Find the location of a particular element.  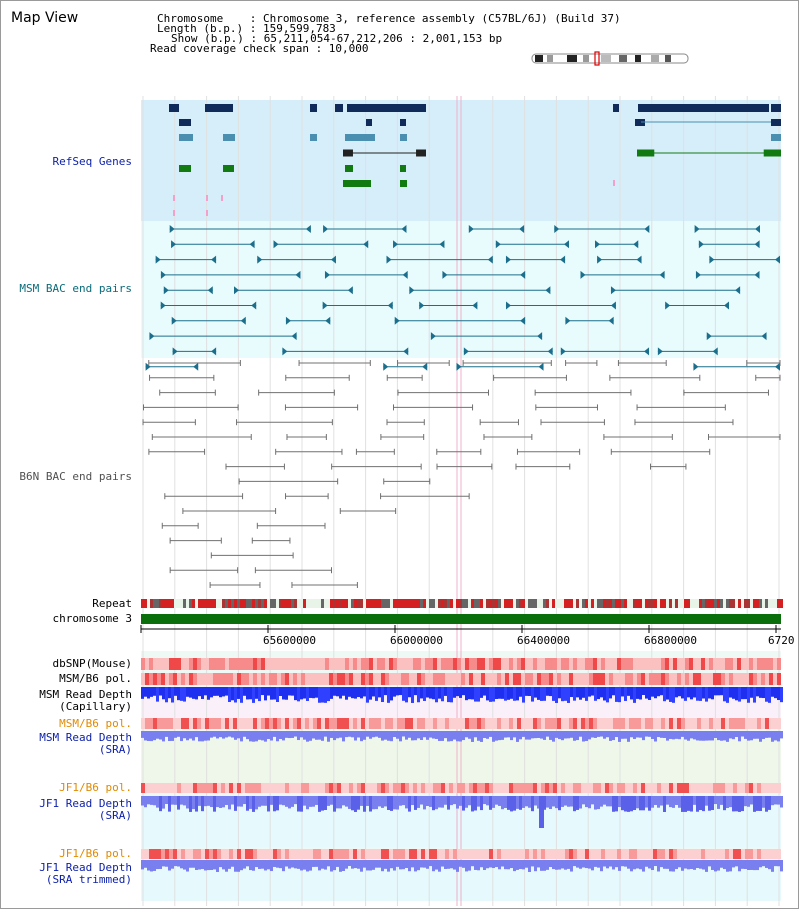

refseq-gene is located at coordinates (357, 183).